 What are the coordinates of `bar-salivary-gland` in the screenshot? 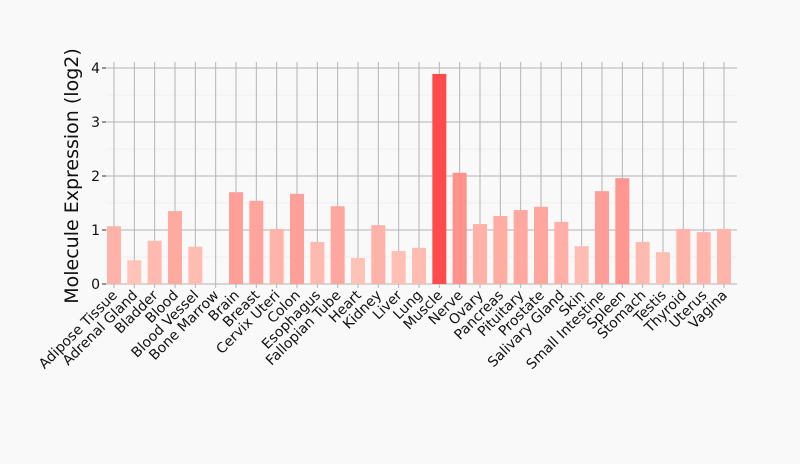 It's located at (561, 252).